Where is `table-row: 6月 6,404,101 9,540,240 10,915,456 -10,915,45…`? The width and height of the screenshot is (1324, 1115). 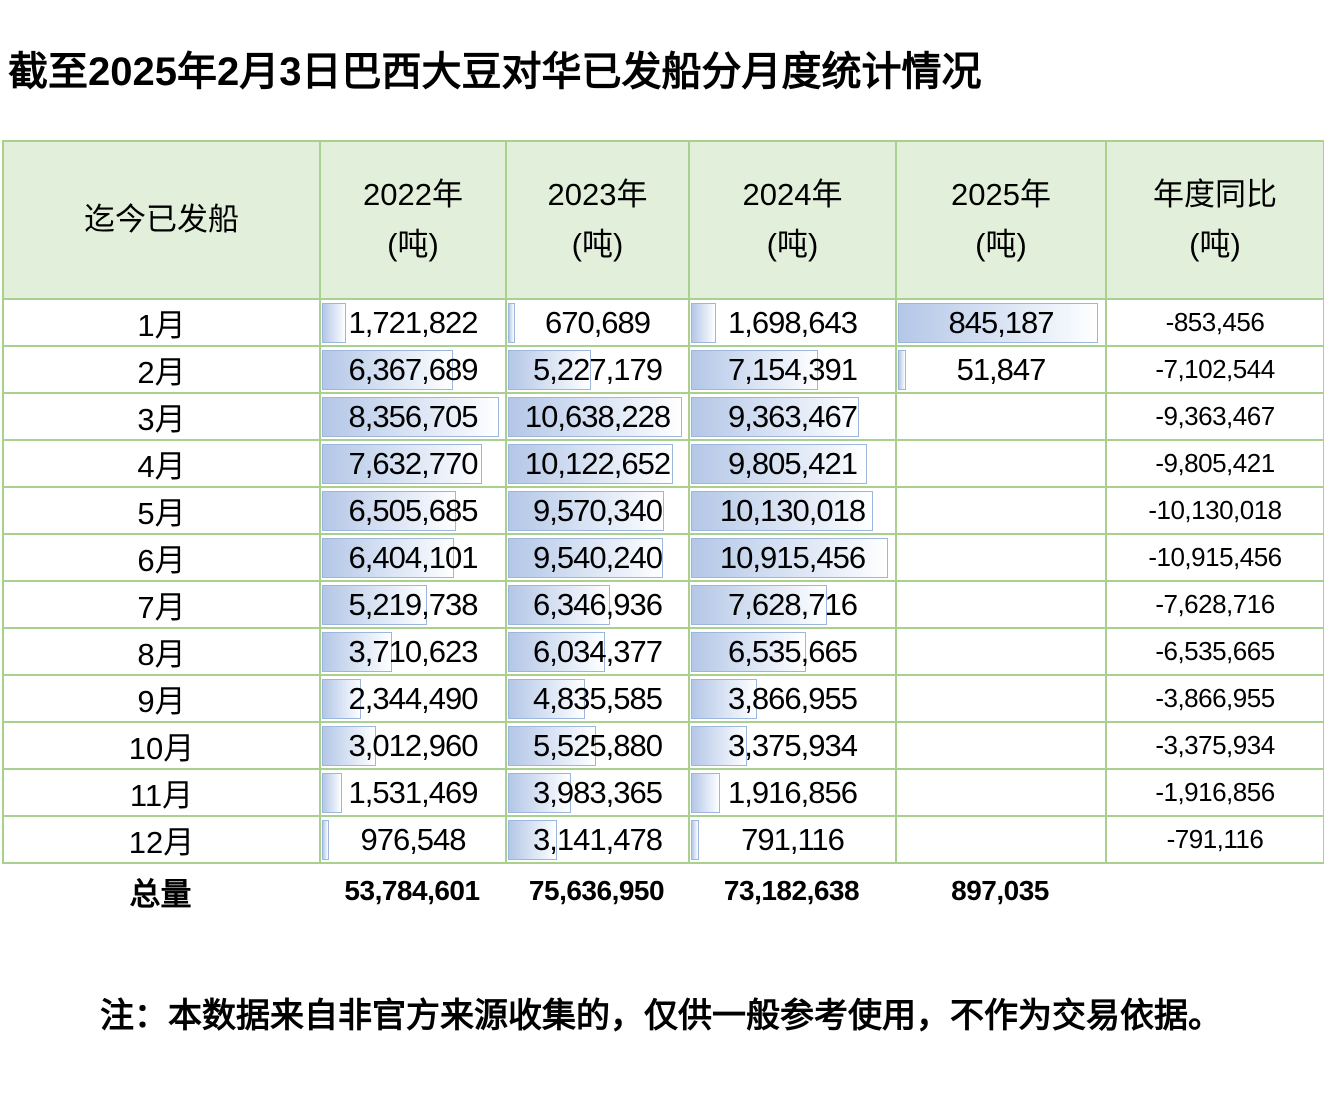
table-row: 6月 6,404,101 9,540,240 10,915,456 -10,915,45… is located at coordinates (663, 557).